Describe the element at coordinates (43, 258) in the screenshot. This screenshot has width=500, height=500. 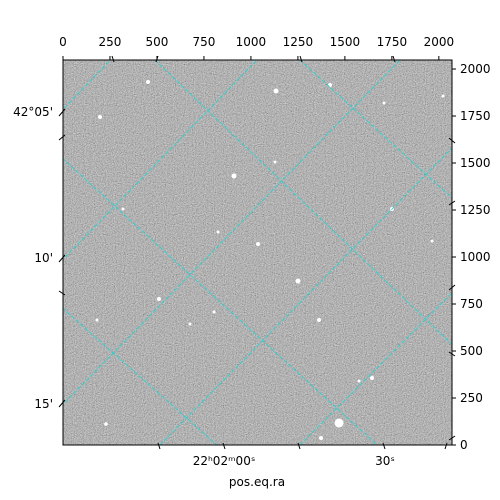
I see `dec-label: 10'` at that location.